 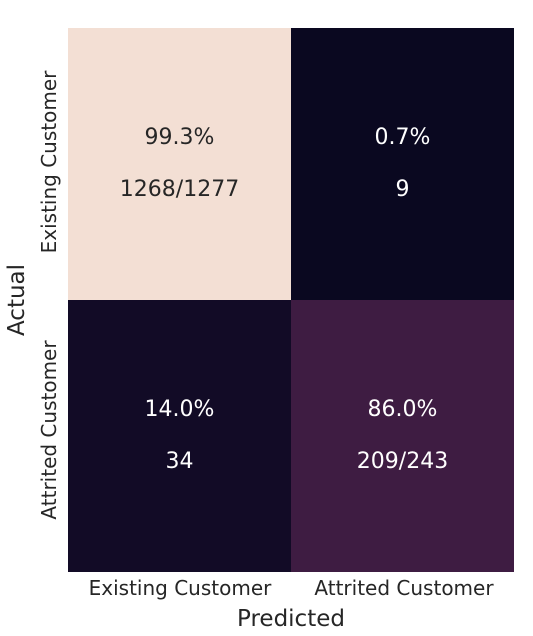 What do you see at coordinates (17, 300) in the screenshot?
I see `y-axis-label: Actual` at bounding box center [17, 300].